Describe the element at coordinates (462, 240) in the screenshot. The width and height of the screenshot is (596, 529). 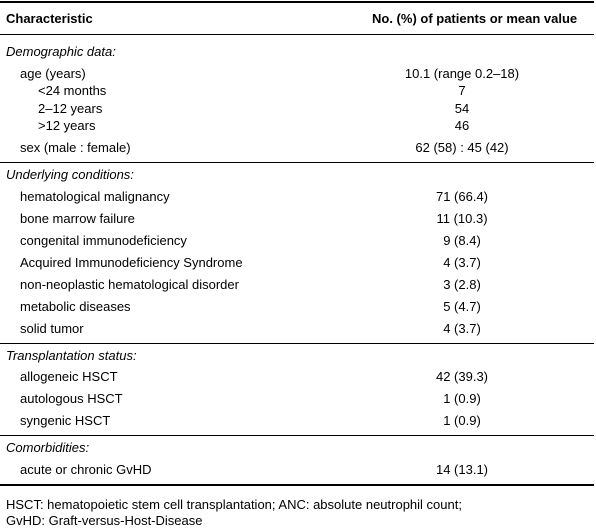
I see `row-value: 9 (8.4)` at that location.